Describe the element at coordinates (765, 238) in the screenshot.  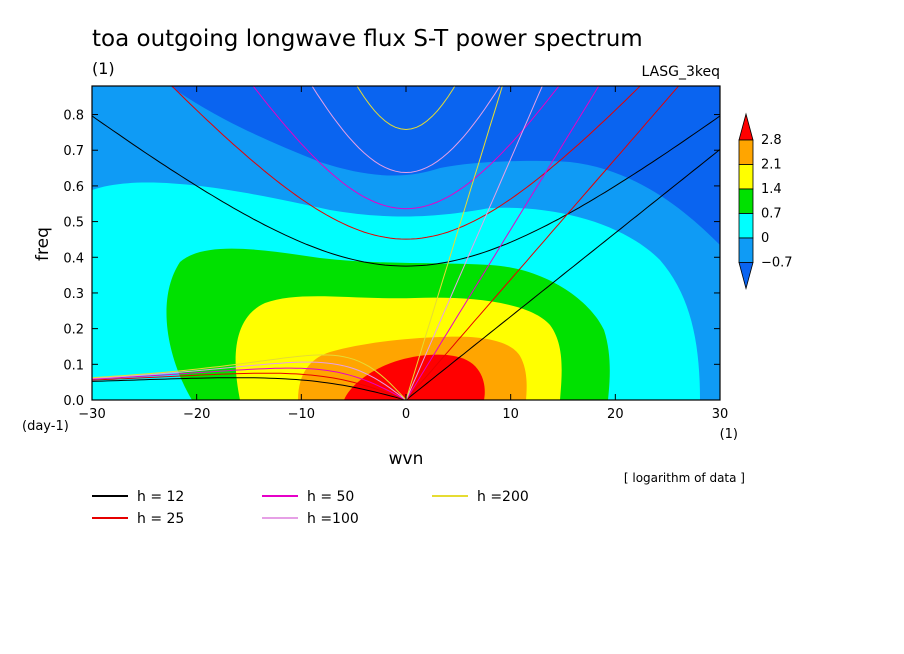
I see `colorbar-label: 0` at that location.